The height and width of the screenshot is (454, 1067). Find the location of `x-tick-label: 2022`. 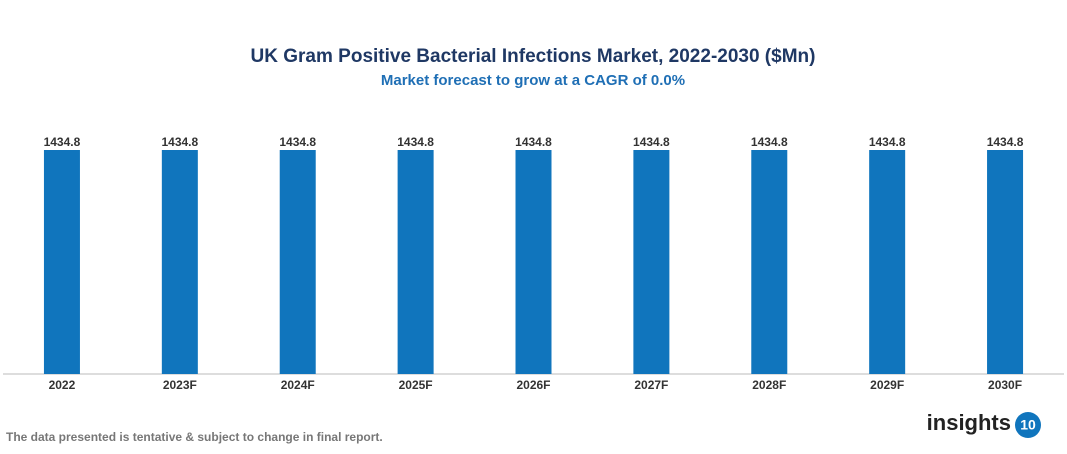

x-tick-label: 2022 is located at coordinates (62, 385).